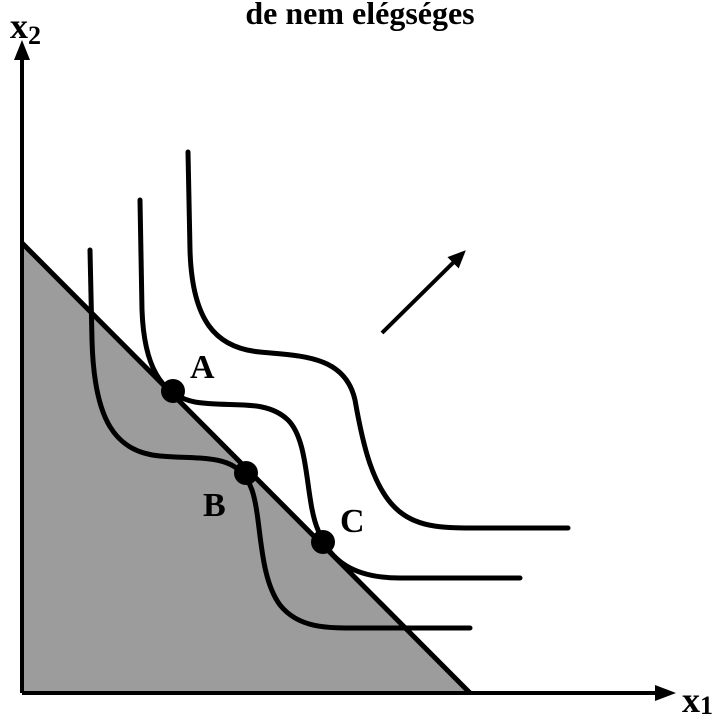  Describe the element at coordinates (423, 292) in the screenshot. I see `preference-arrow` at that location.